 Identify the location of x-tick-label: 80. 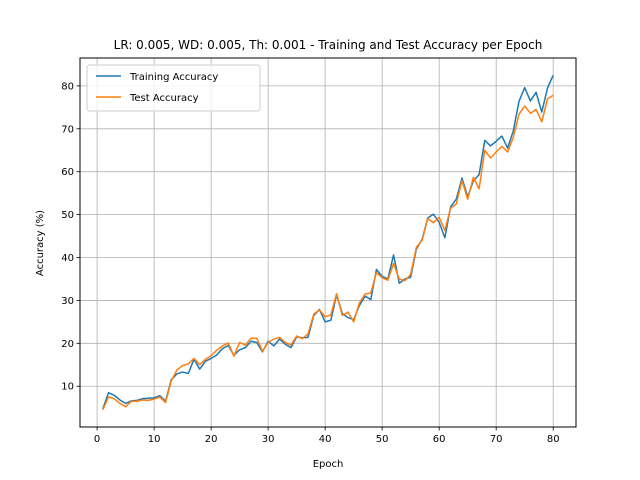
(553, 439).